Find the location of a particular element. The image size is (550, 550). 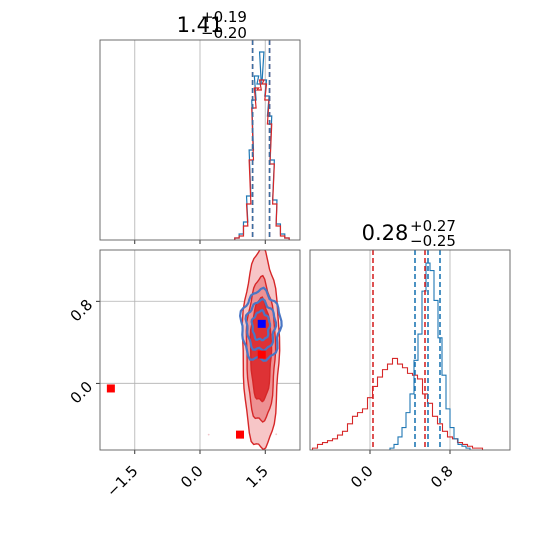

joint-ytick-label-0: 0.0 is located at coordinates (82, 393).